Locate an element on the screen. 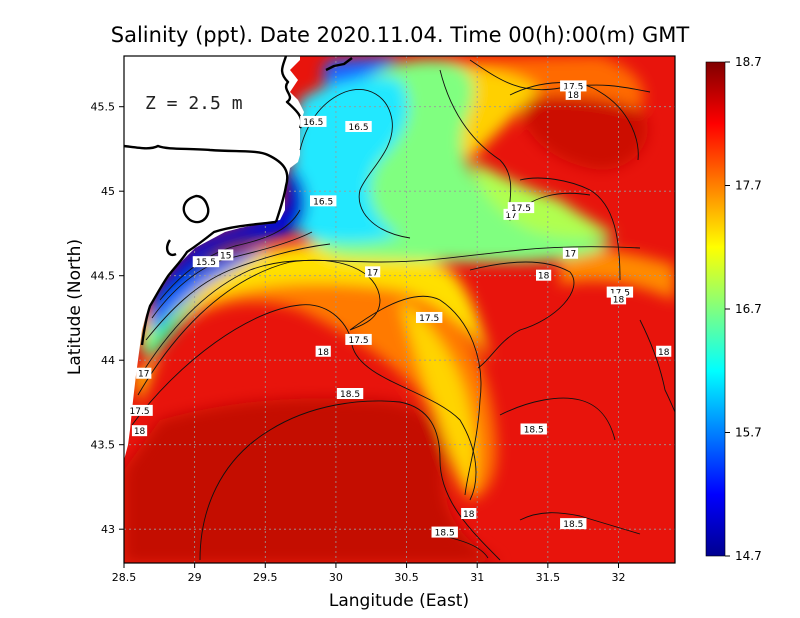 The height and width of the screenshot is (618, 800). contour-label: 15 is located at coordinates (225, 256).